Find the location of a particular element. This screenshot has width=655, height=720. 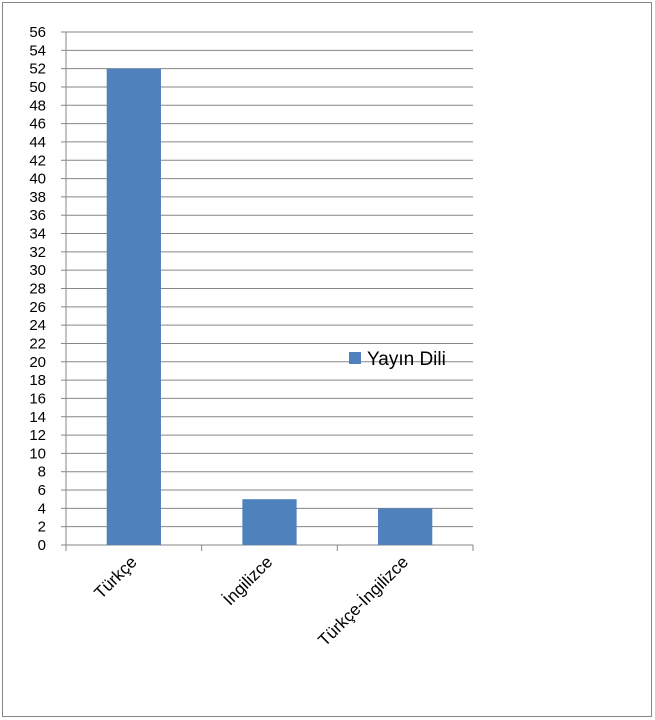

x-tick-label: Türkçe is located at coordinates (115, 577).